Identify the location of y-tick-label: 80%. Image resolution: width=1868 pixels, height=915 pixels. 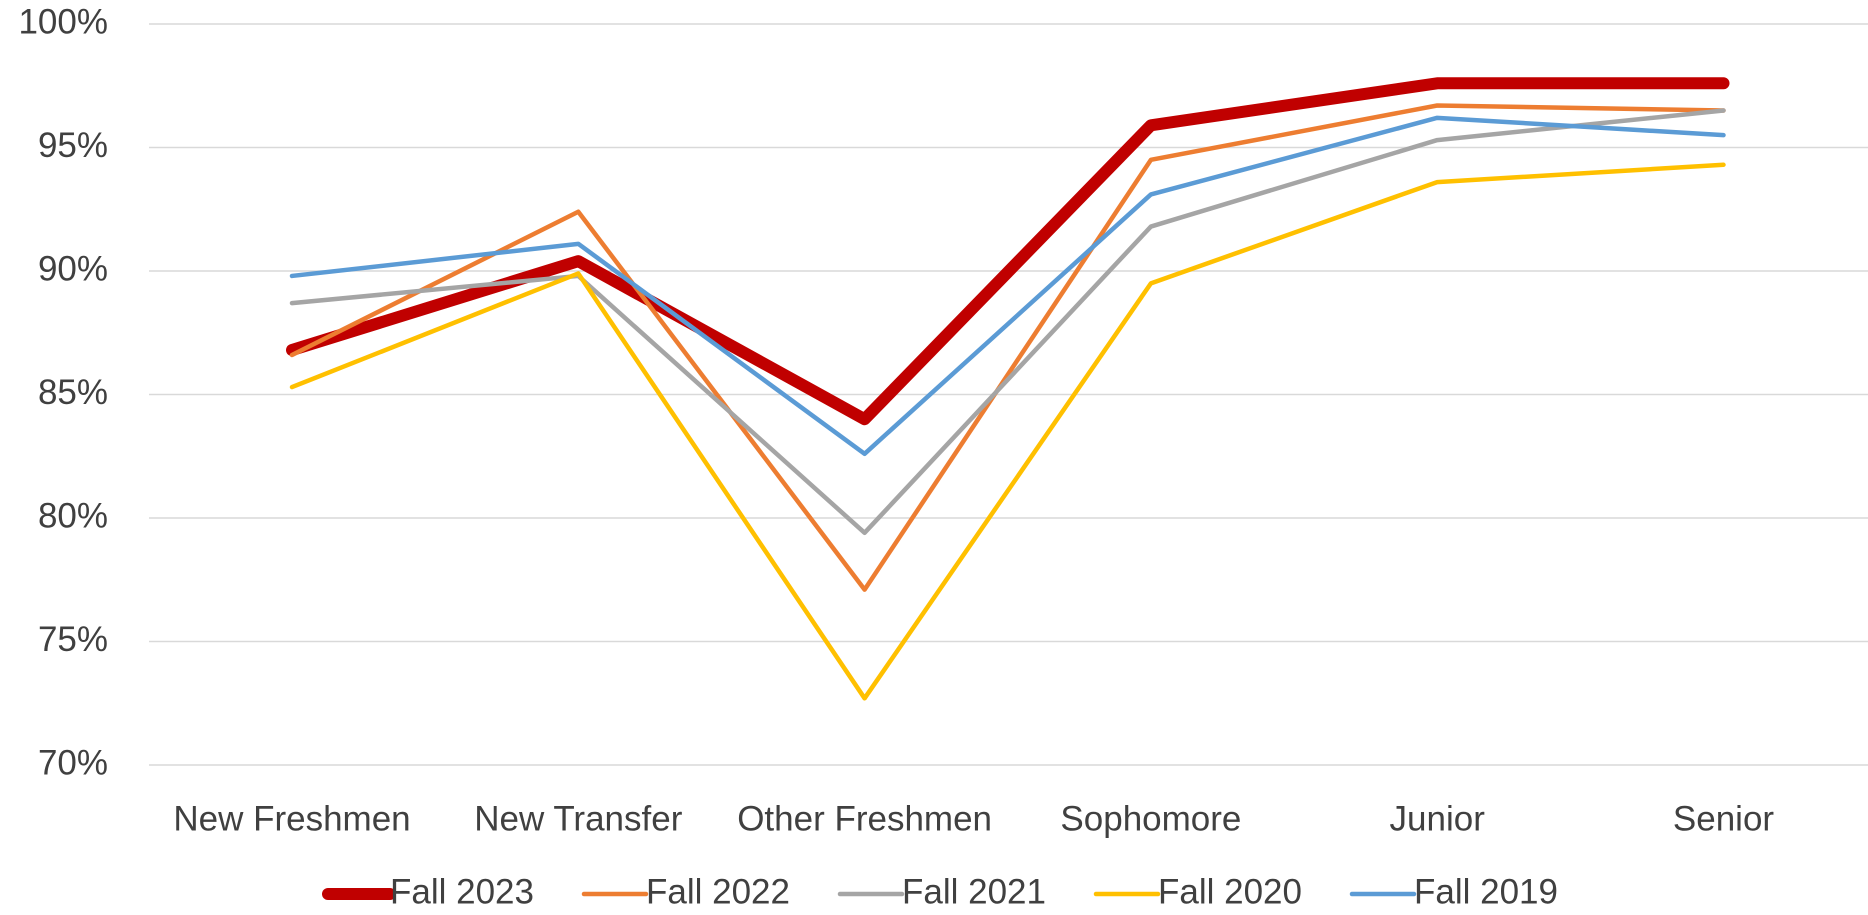
(73, 515).